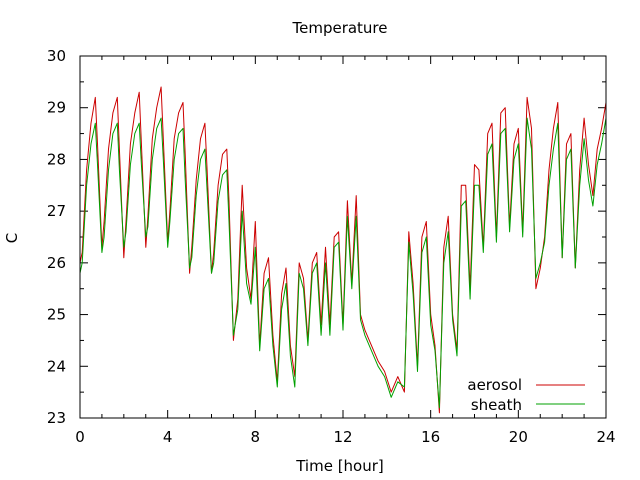  Describe the element at coordinates (56, 418) in the screenshot. I see `y-tick-label: 23` at that location.